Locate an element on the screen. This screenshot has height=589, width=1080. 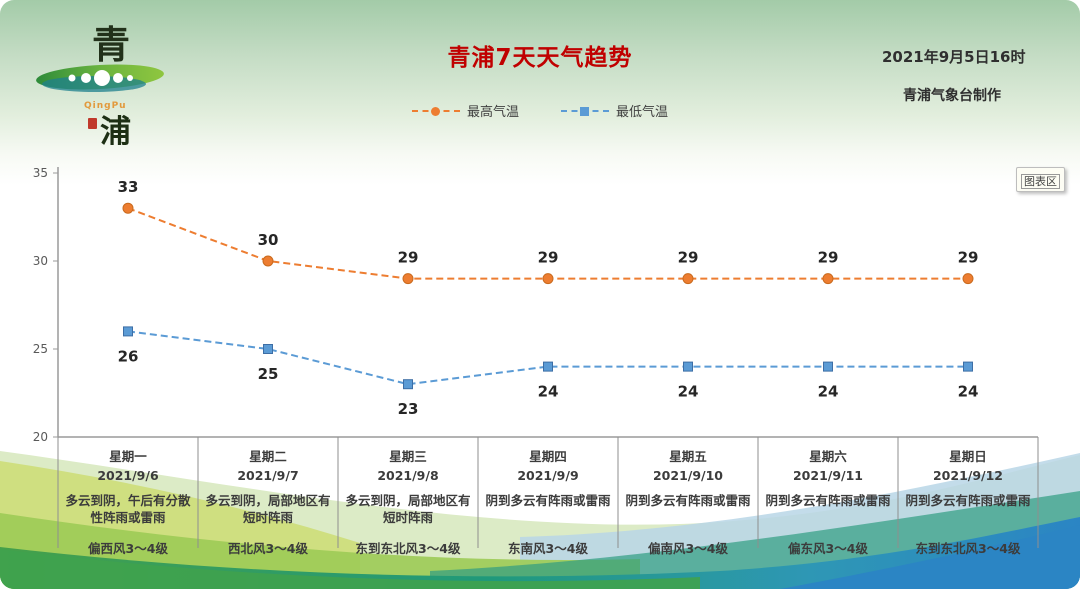
data-label: 25 is located at coordinates (268, 374).